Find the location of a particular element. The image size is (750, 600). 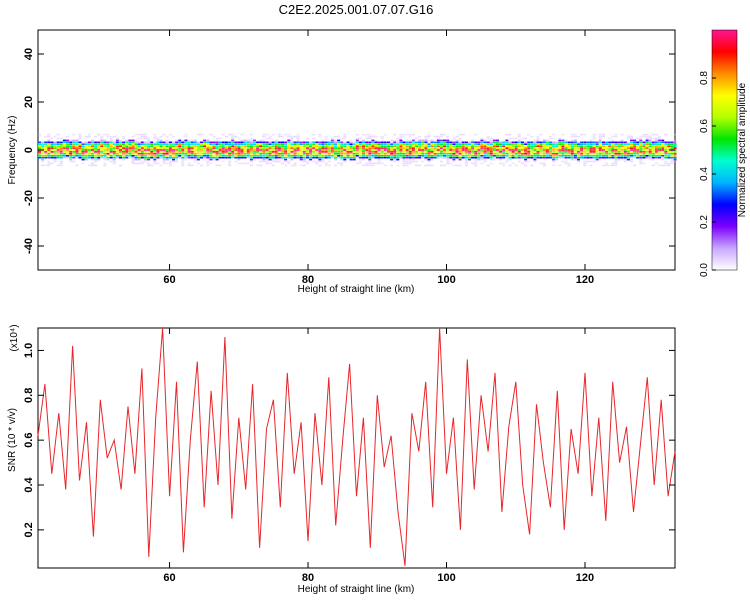

snr-y-axis-label: SNR (10 * v/v) is located at coordinates (12, 440).